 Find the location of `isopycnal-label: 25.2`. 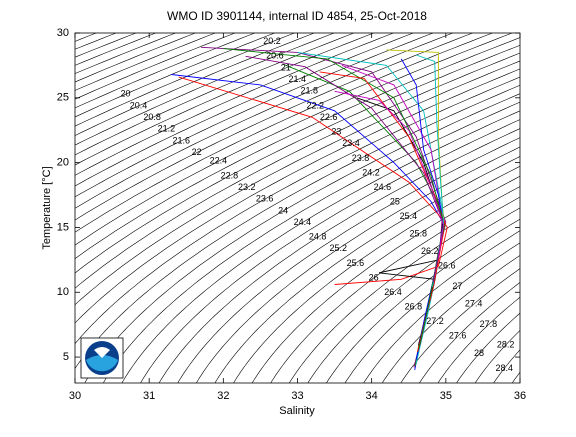

isopycnal-label: 25.2 is located at coordinates (338, 248).